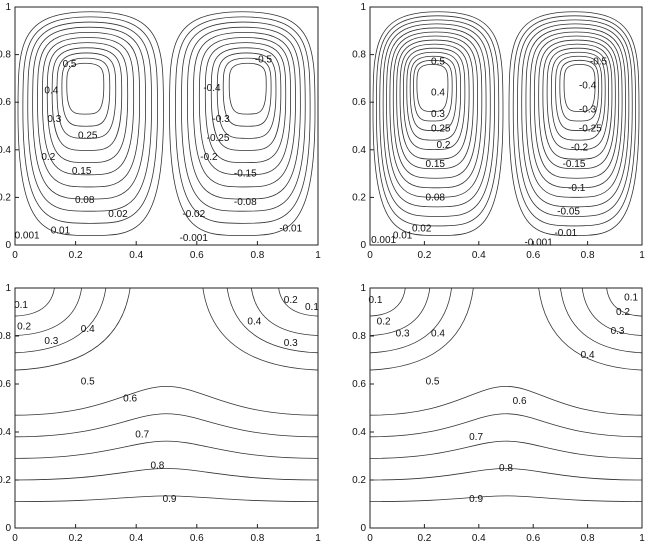 The width and height of the screenshot is (647, 546). Describe the element at coordinates (476, 499) in the screenshot. I see `contour-label: 0.9` at that location.